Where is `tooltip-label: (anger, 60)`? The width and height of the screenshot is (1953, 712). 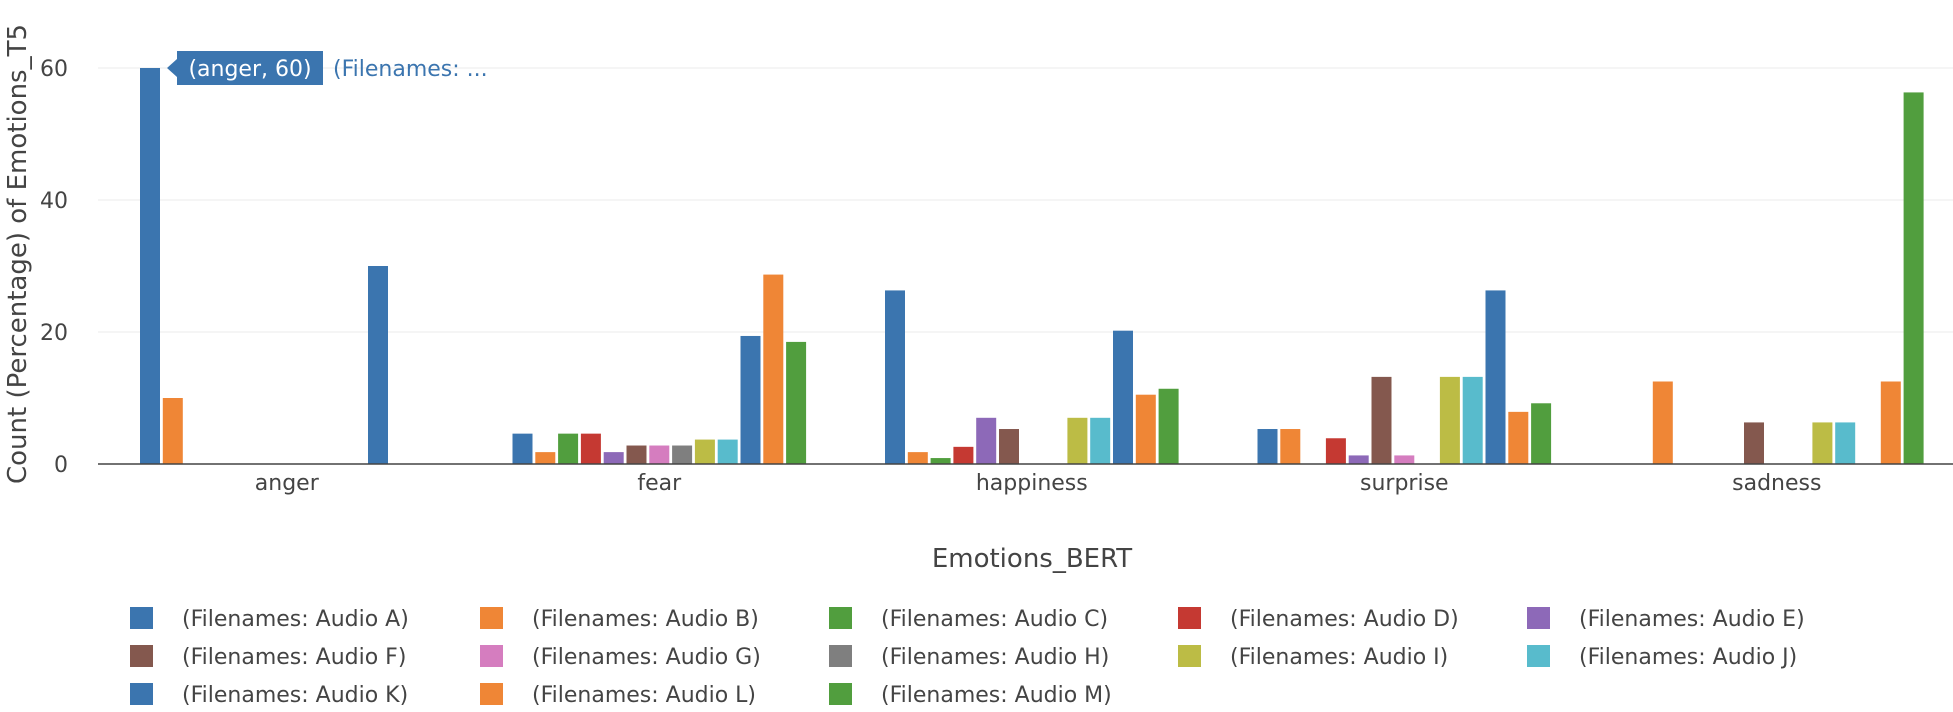
tooltip-label: (anger, 60) is located at coordinates (249, 69).